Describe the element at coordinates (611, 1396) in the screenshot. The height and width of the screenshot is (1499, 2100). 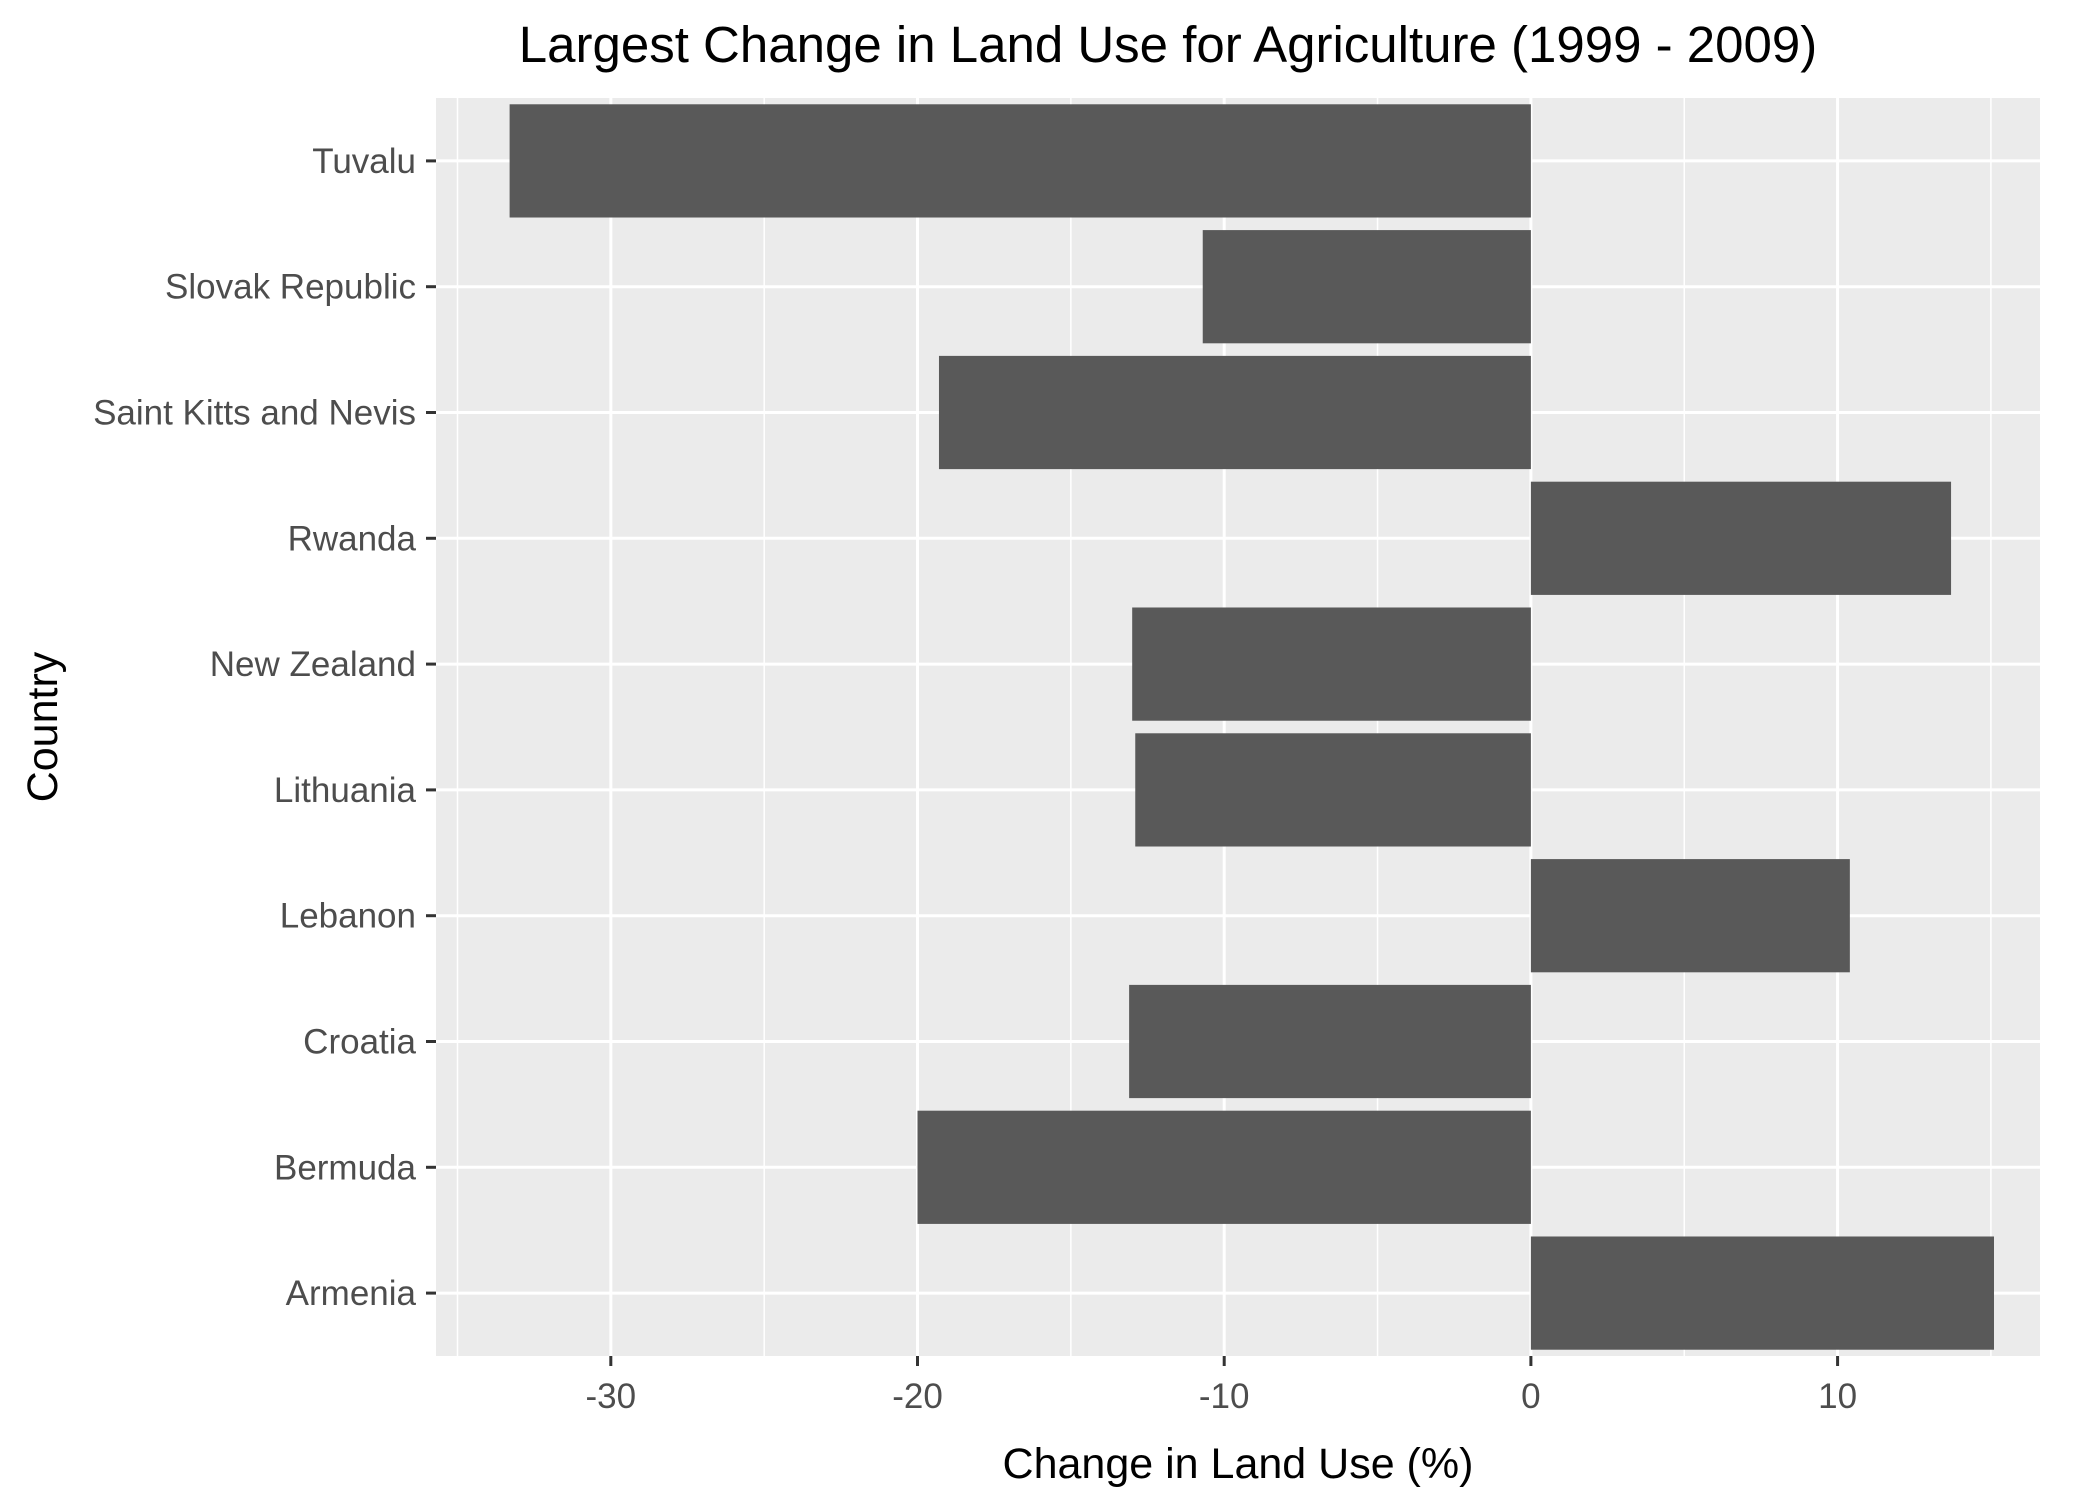
I see `x-tick-label: -30` at that location.